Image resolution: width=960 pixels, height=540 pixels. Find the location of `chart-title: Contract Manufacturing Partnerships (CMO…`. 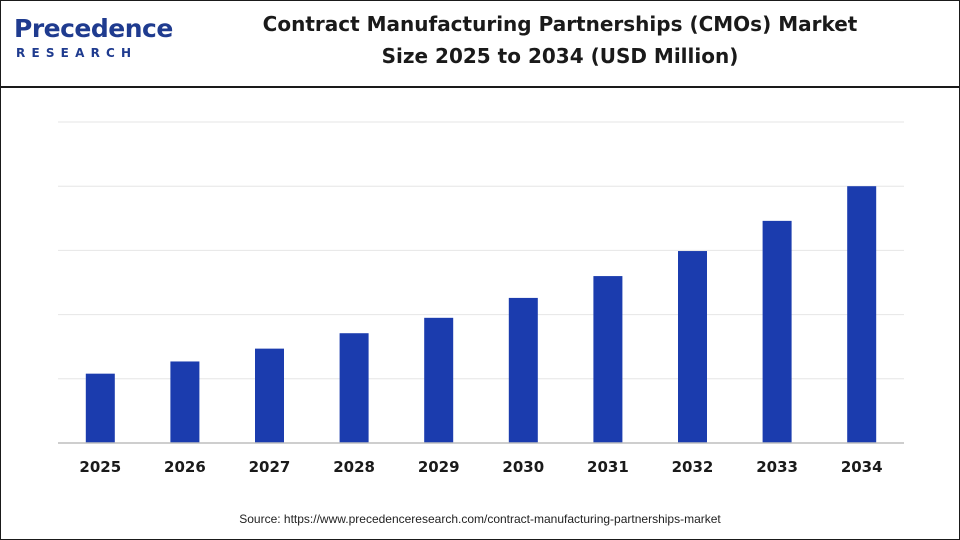

chart-title: Contract Manufacturing Partnerships (CMO… is located at coordinates (560, 40).